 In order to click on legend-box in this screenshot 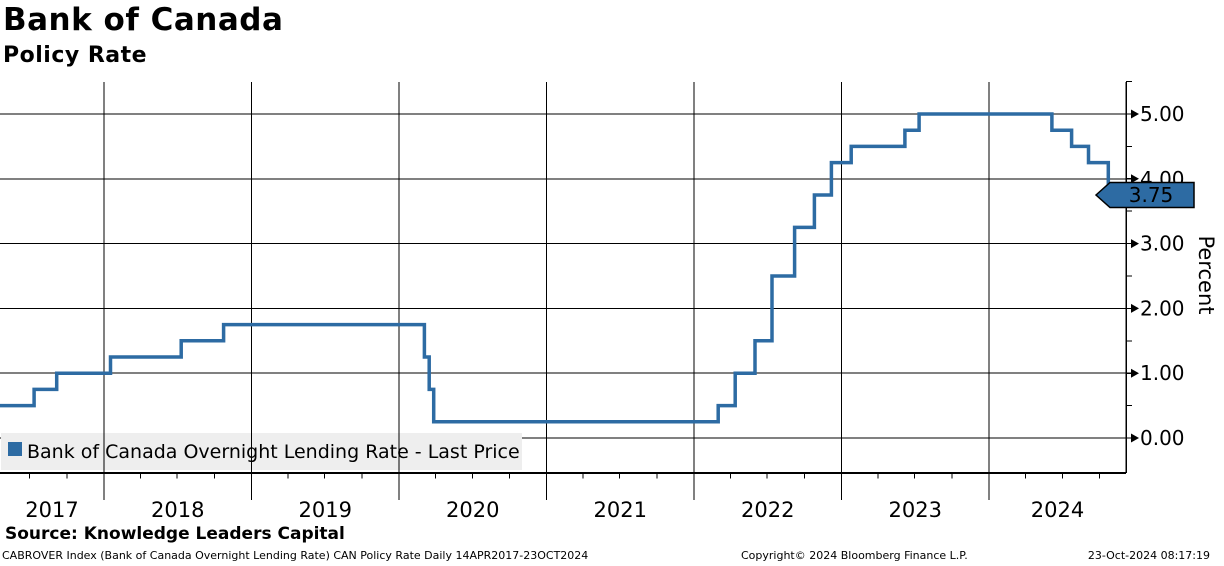, I will do `click(261, 451)`.